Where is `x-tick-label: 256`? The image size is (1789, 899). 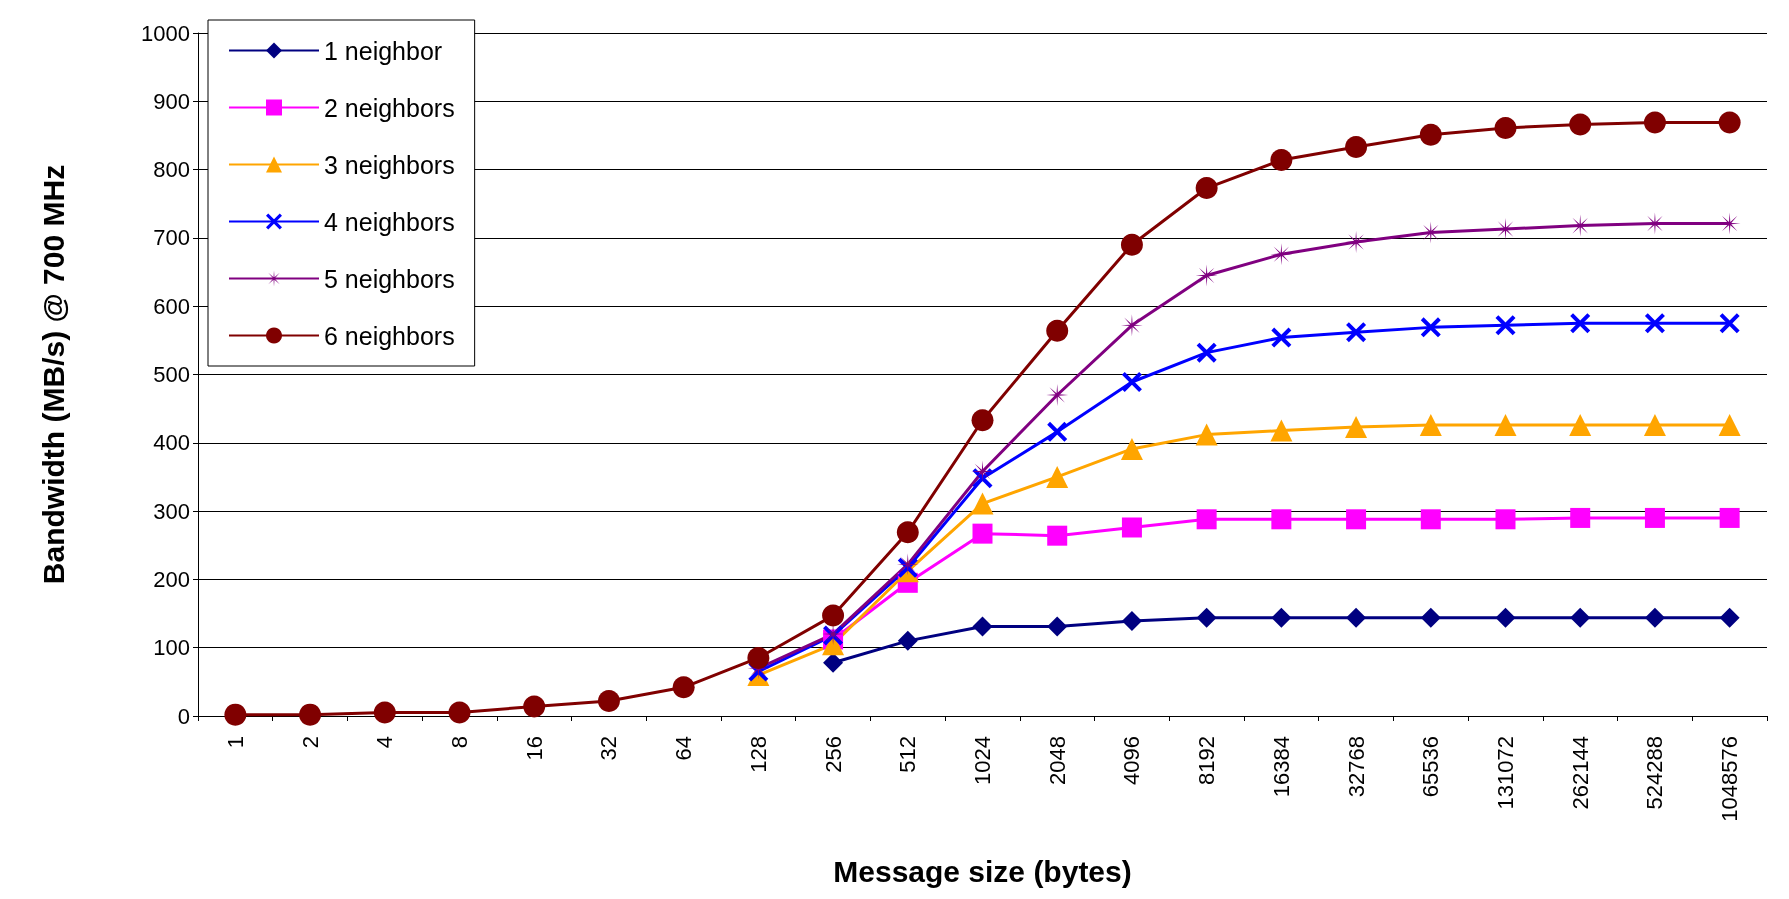
x-tick-label: 256 is located at coordinates (833, 754).